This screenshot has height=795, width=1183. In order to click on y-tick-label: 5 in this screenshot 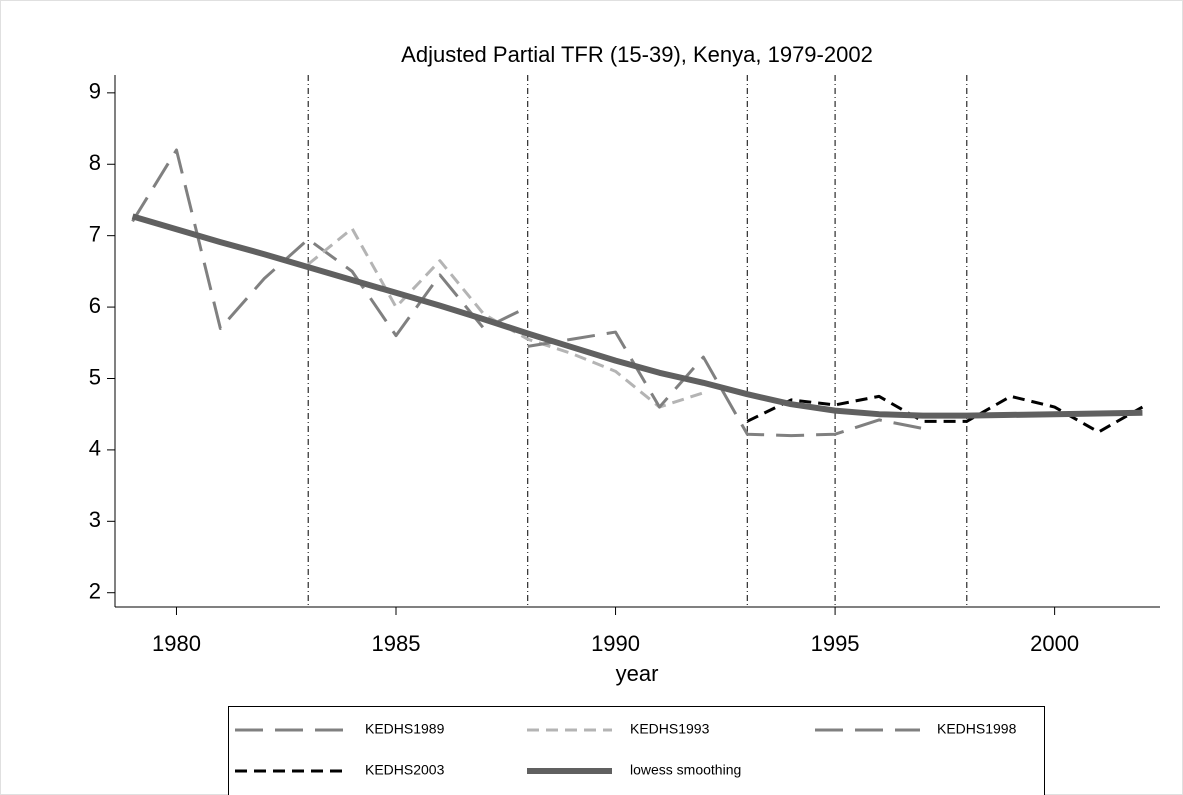, I will do `click(95, 376)`.